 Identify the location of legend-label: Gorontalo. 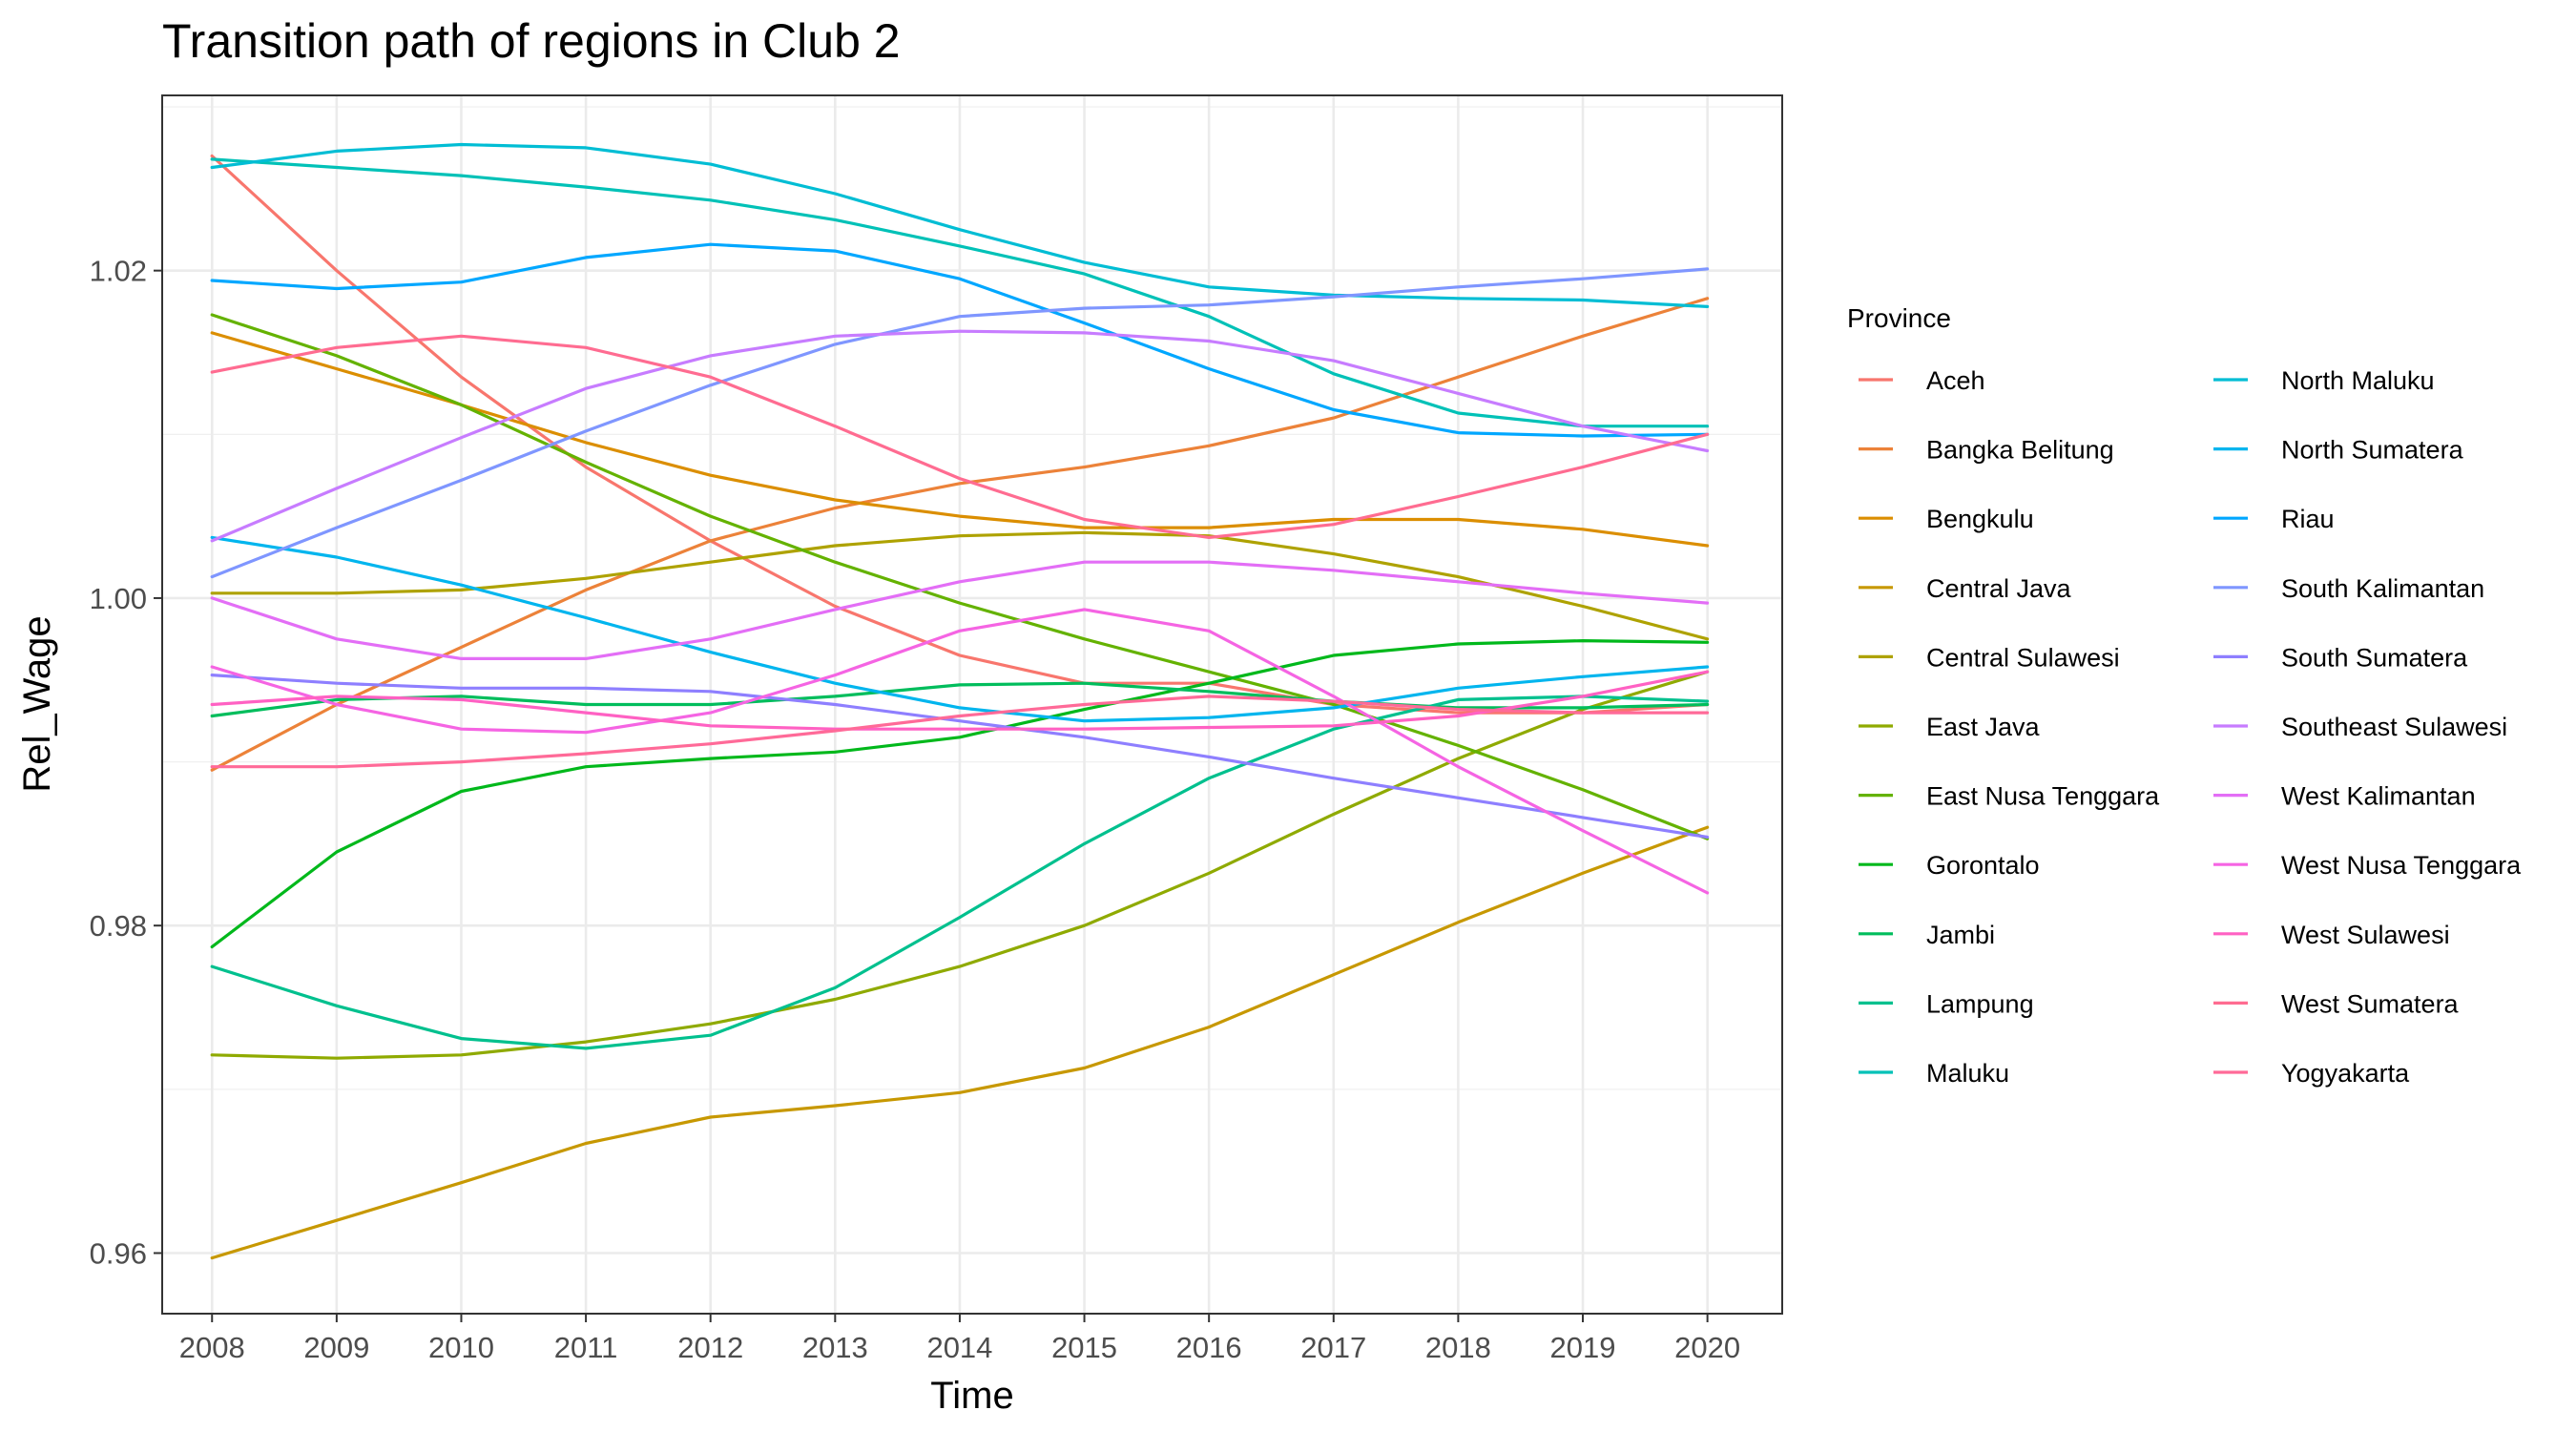
(1983, 865).